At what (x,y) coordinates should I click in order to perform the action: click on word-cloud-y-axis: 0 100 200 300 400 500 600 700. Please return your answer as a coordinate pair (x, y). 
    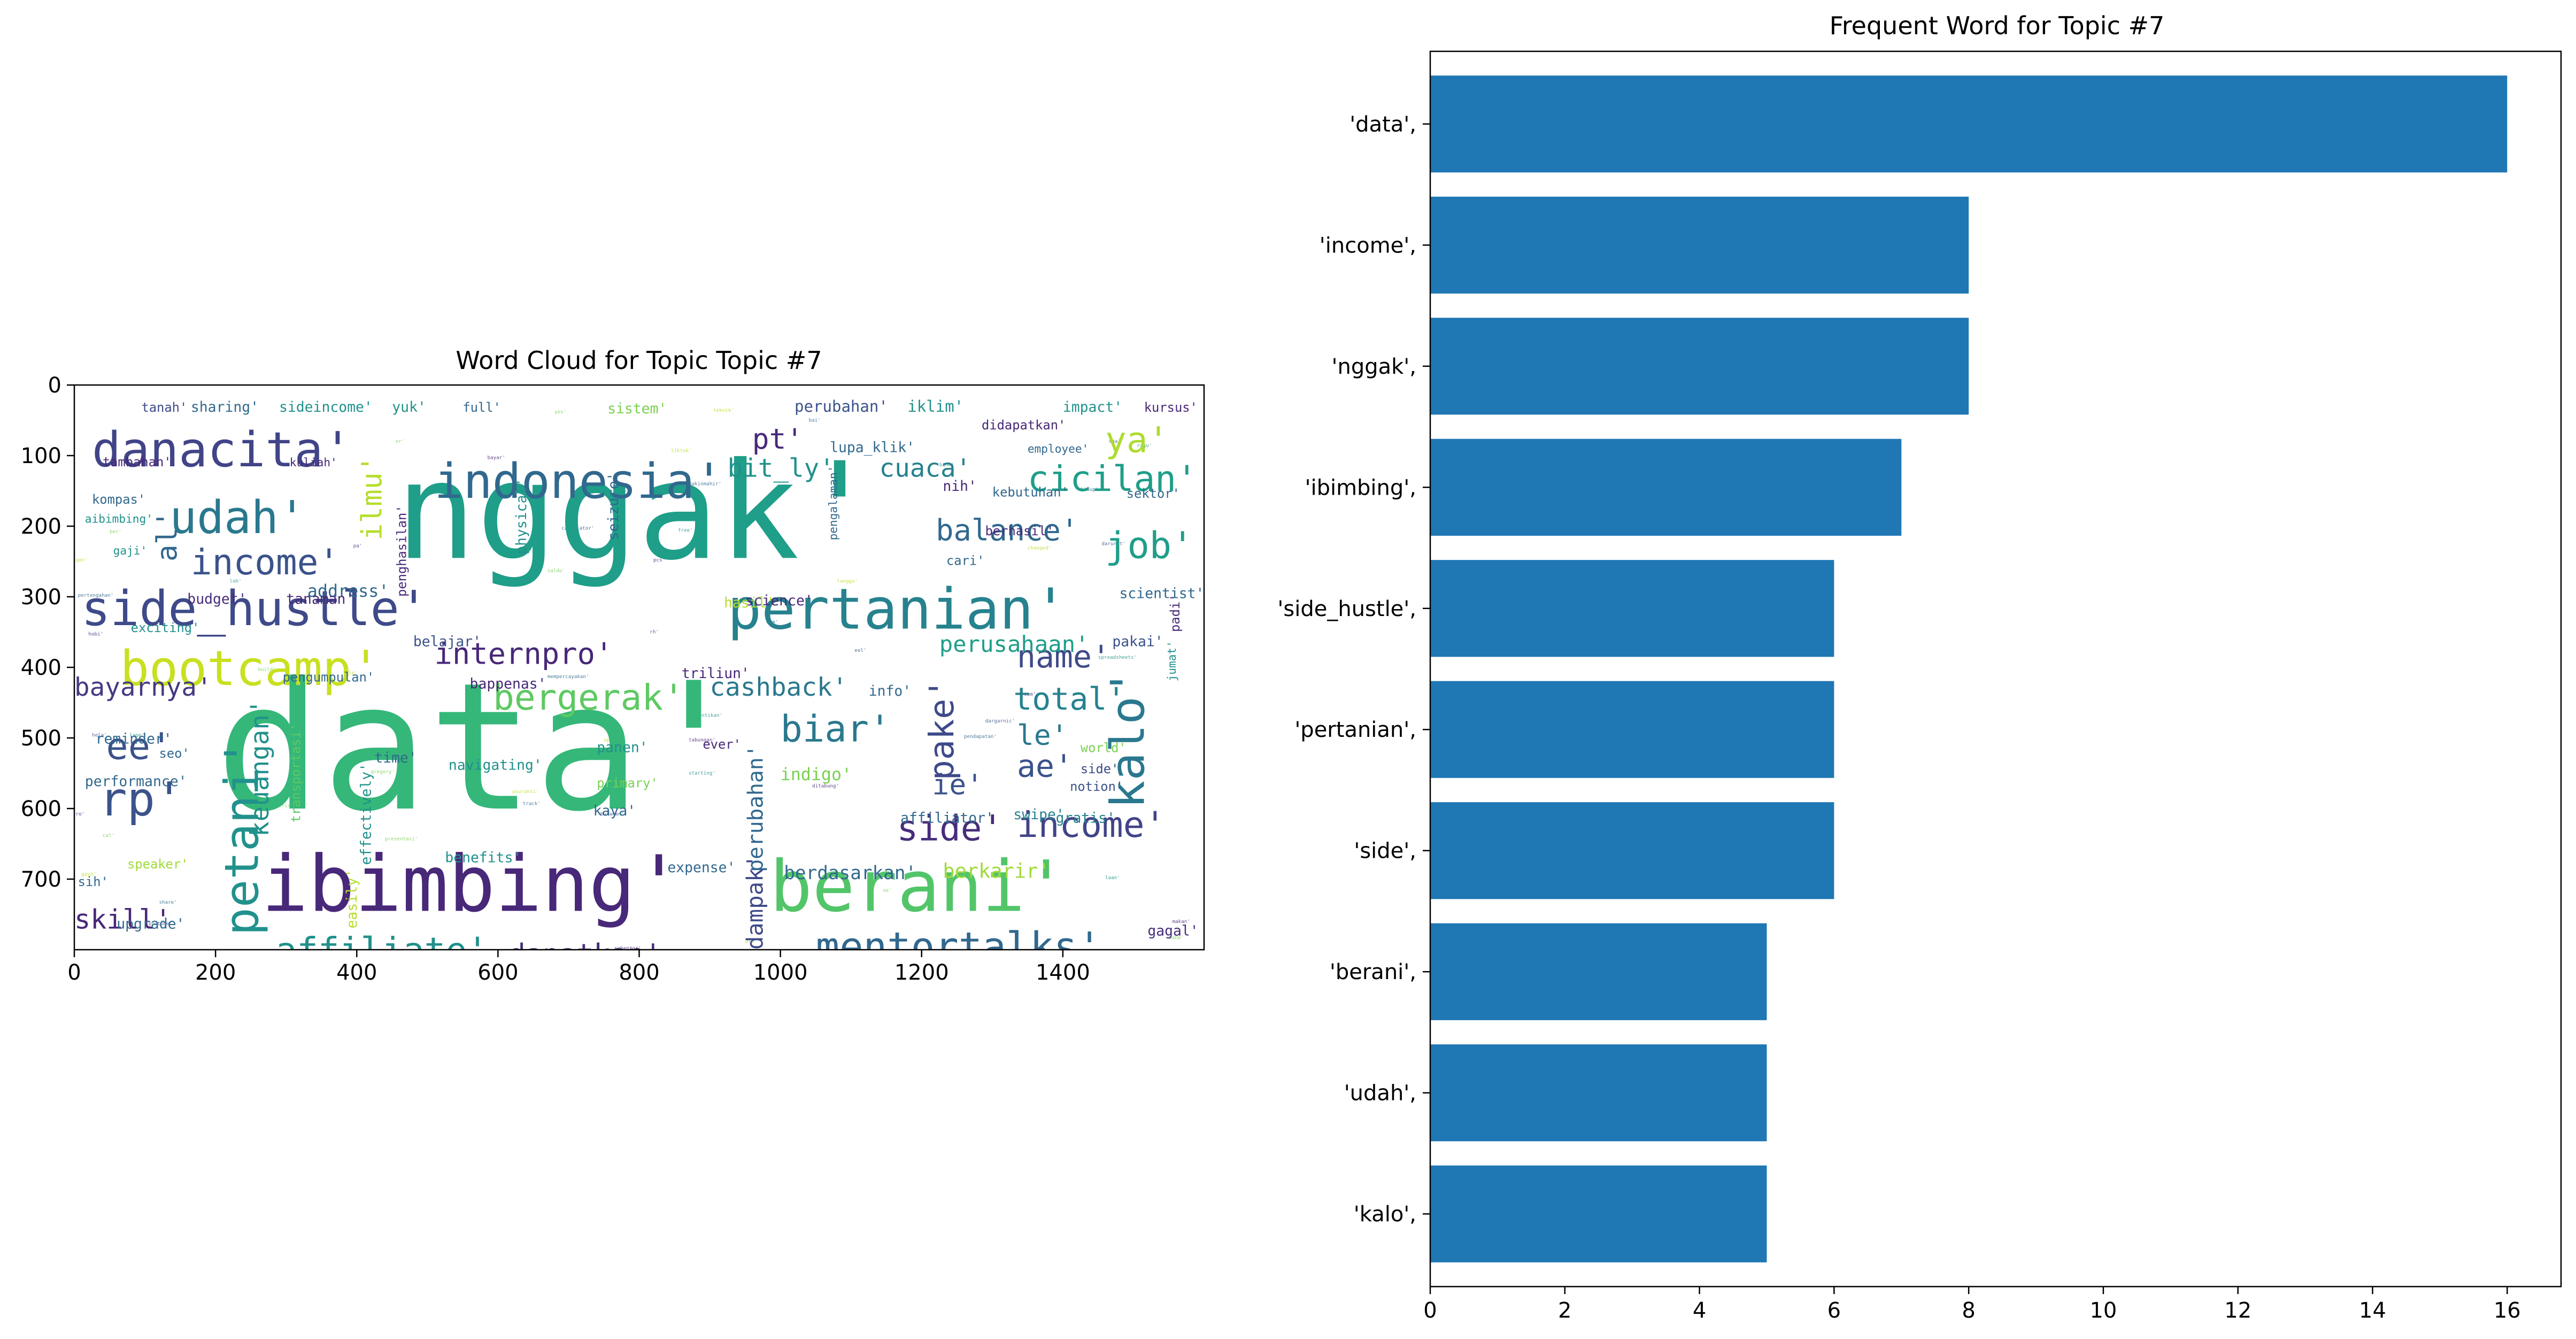
    Looking at the image, I should click on (48, 632).